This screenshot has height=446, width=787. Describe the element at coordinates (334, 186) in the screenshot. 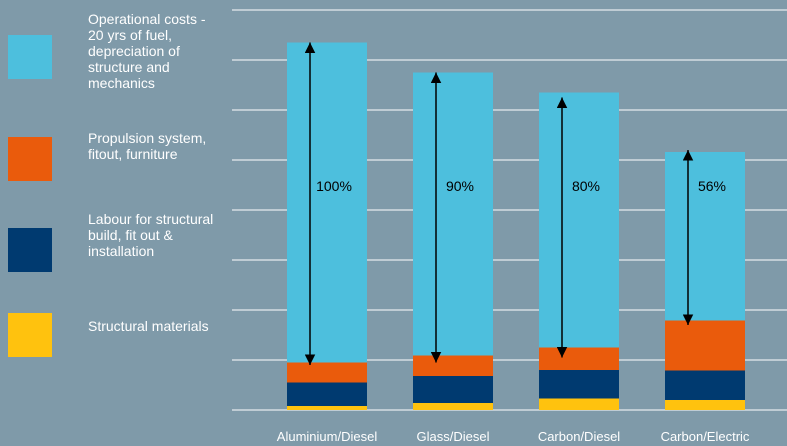

I see `bar-percentage-label: 100%` at that location.